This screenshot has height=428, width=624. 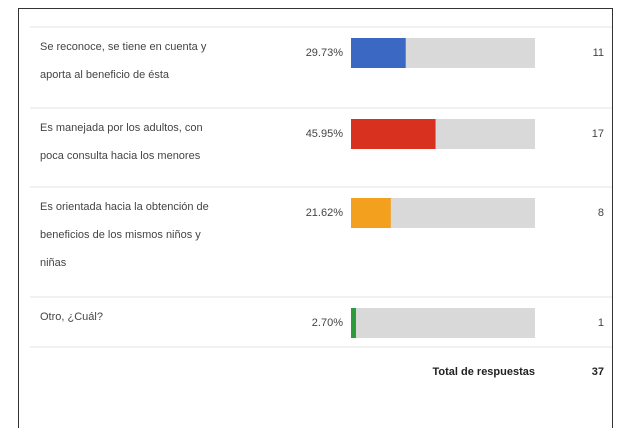 I want to click on option-label: beneficios de los mismos niños y, so click(x=120, y=235).